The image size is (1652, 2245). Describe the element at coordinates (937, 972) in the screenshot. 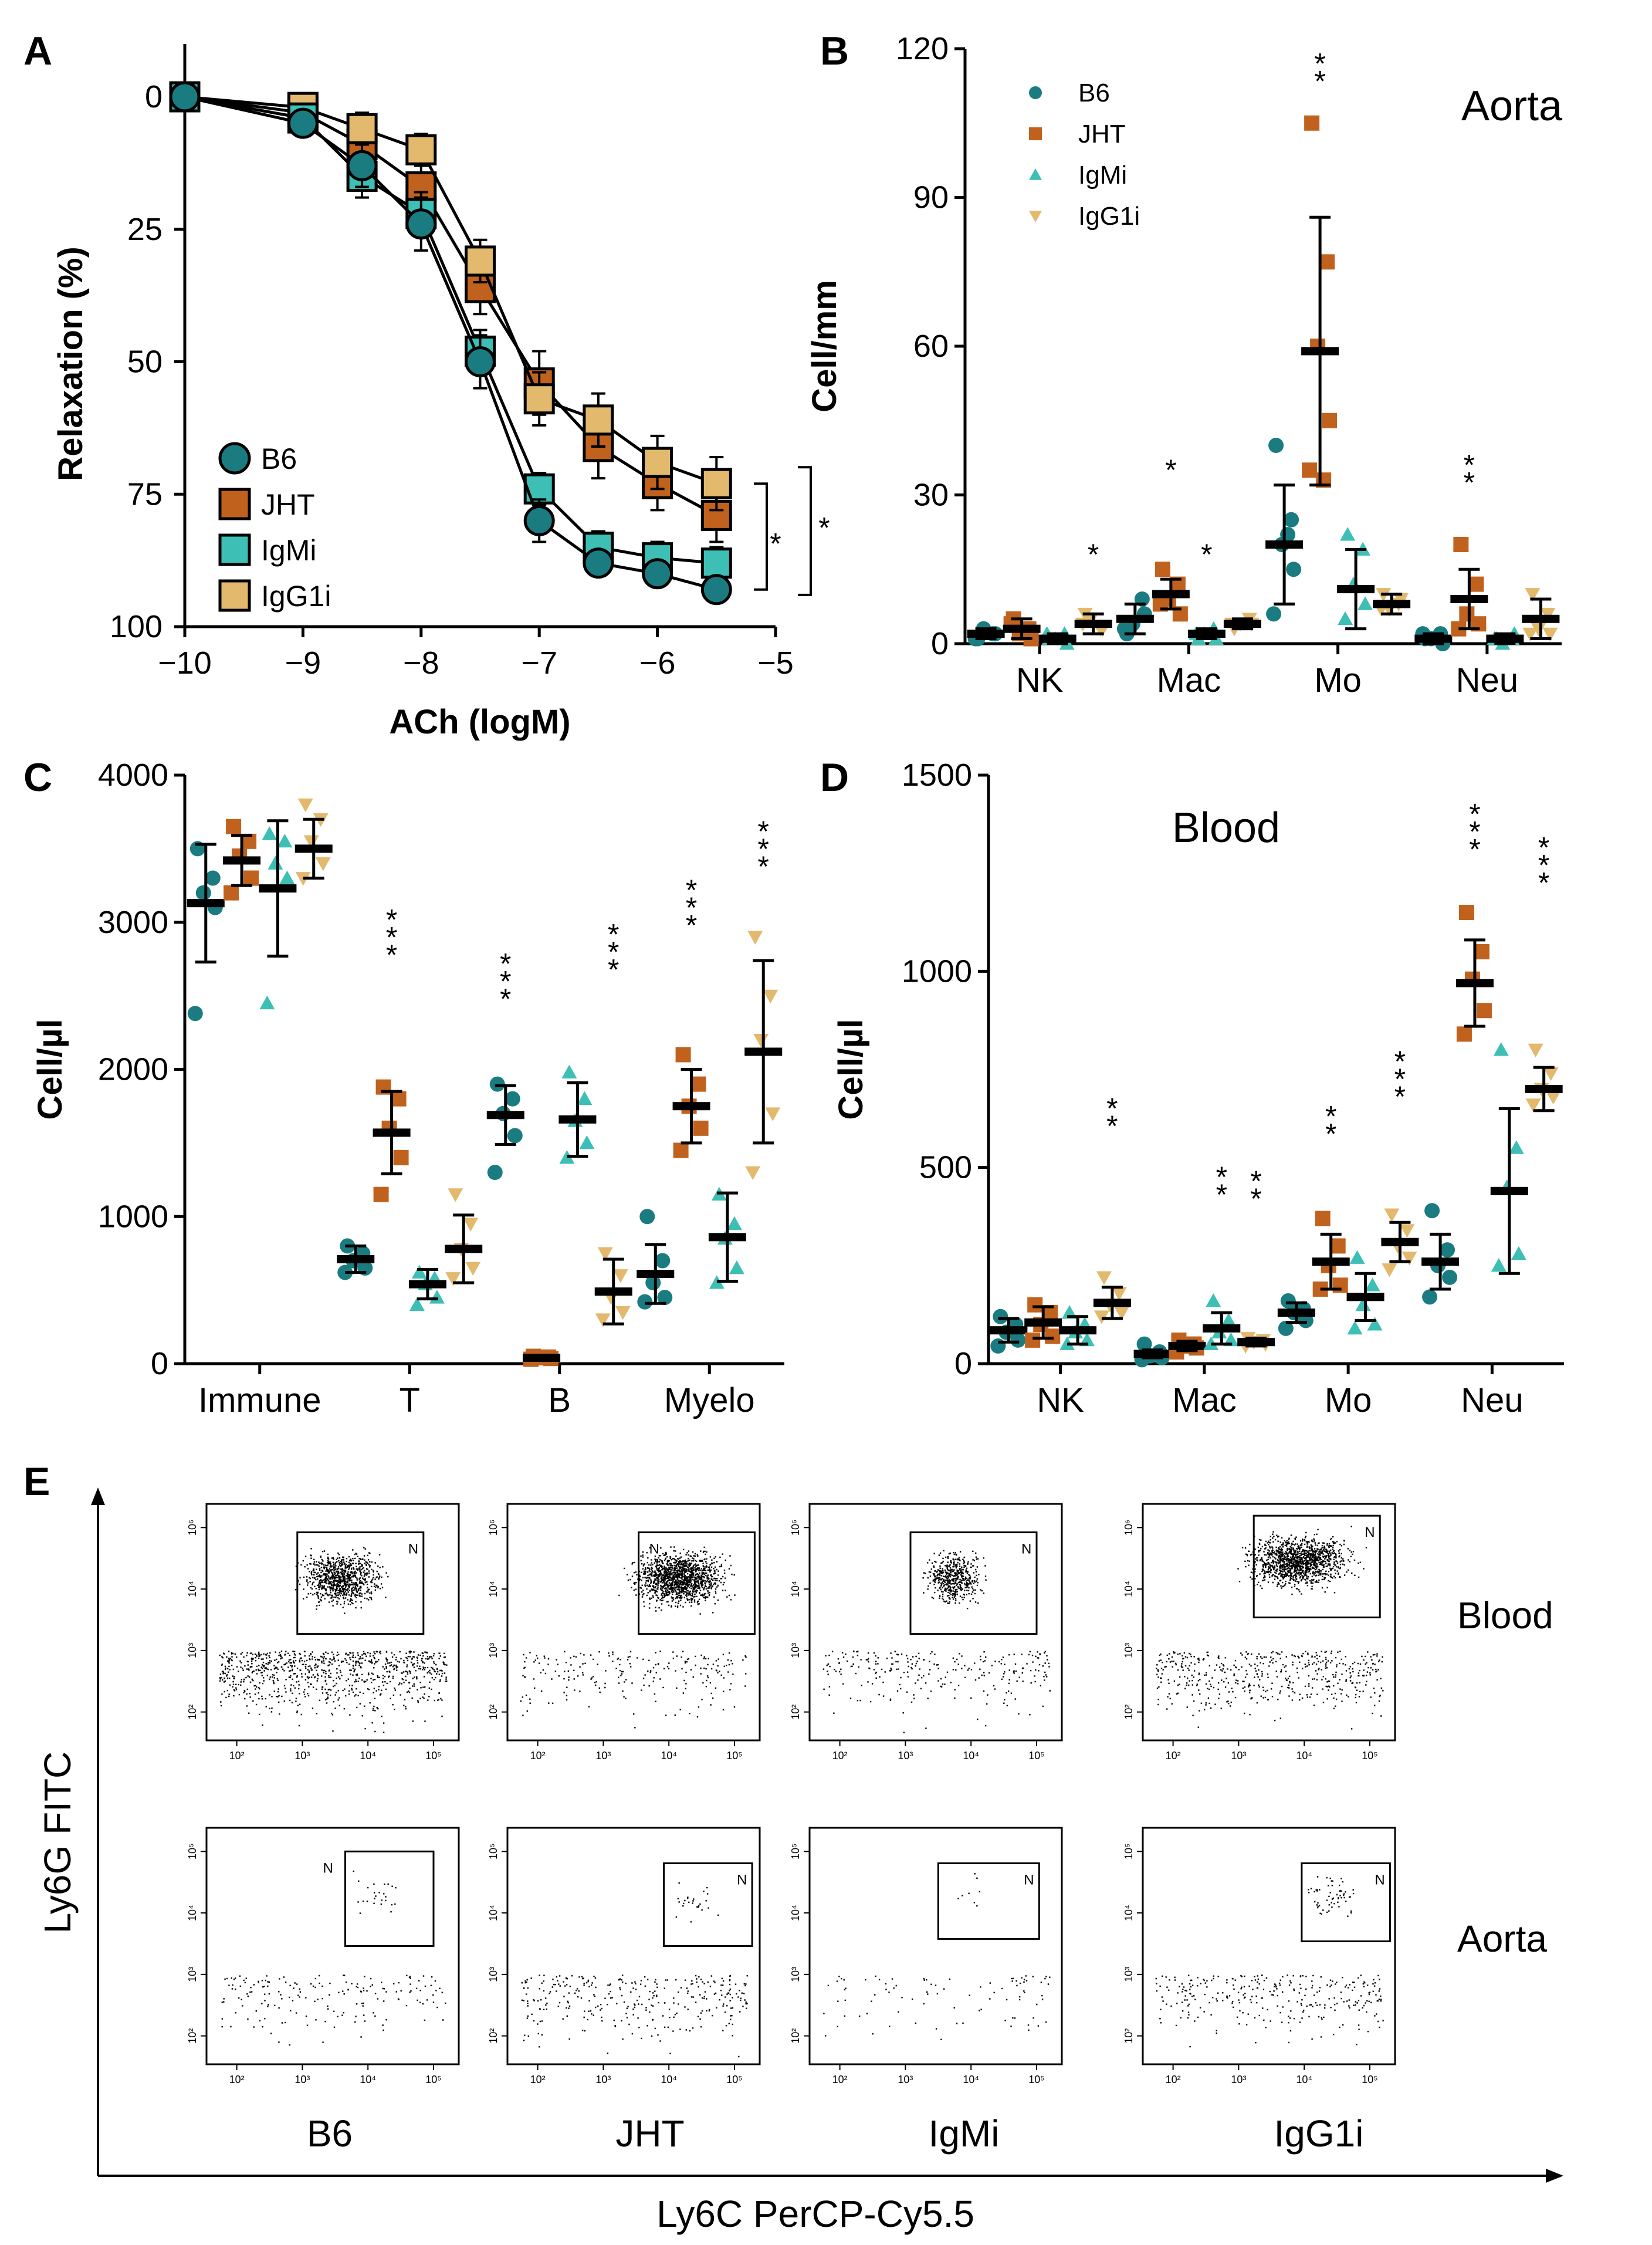

I see `y-tick-label: 1000` at that location.